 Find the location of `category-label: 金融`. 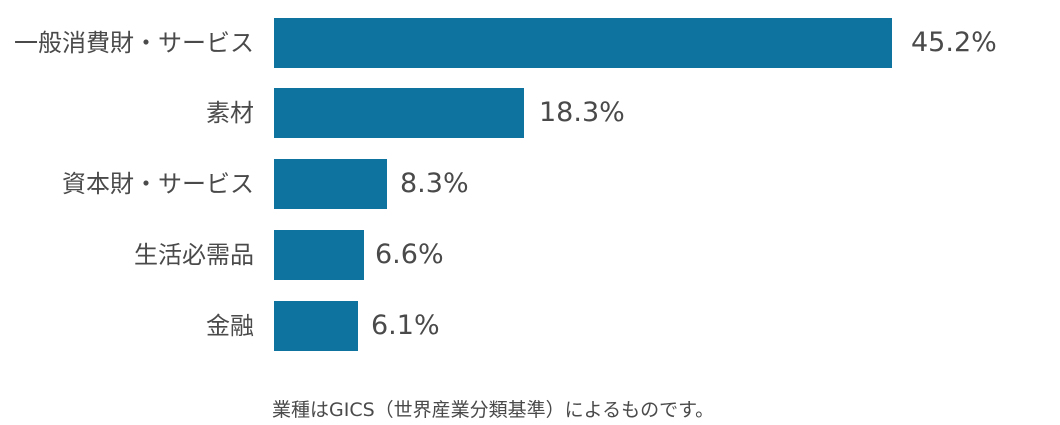

category-label: 金融 is located at coordinates (230, 326).